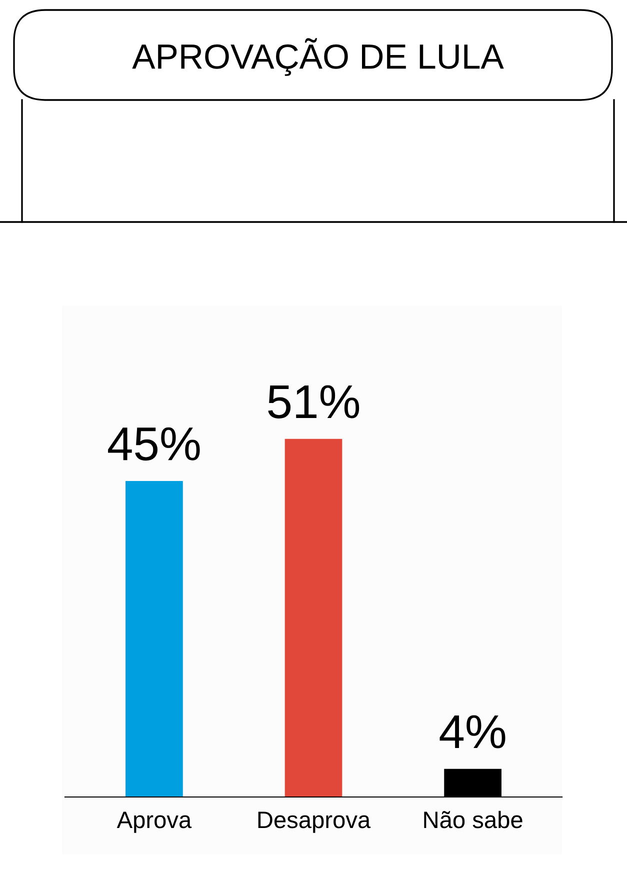  Describe the element at coordinates (314, 822) in the screenshot. I see `x-tick-label: Desaprova` at that location.